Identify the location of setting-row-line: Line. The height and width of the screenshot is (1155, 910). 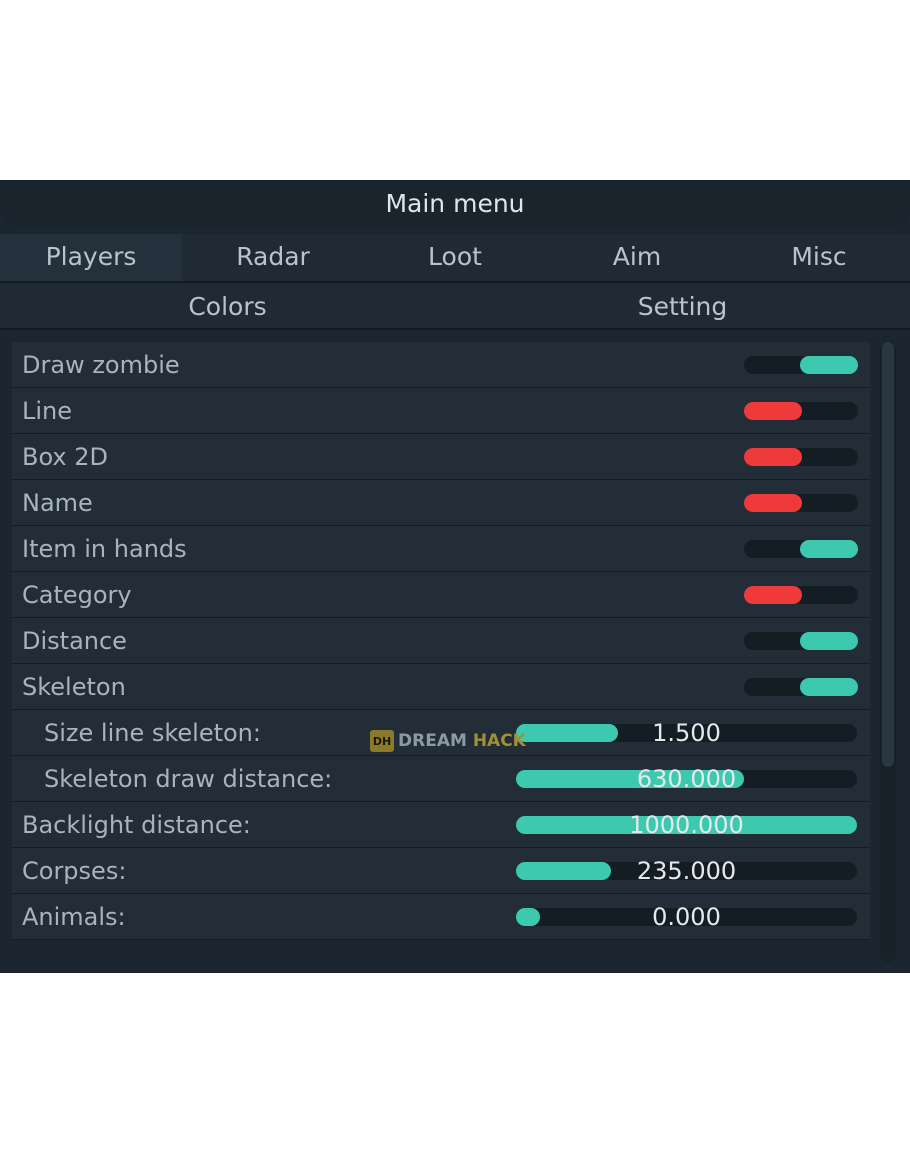
(441, 411).